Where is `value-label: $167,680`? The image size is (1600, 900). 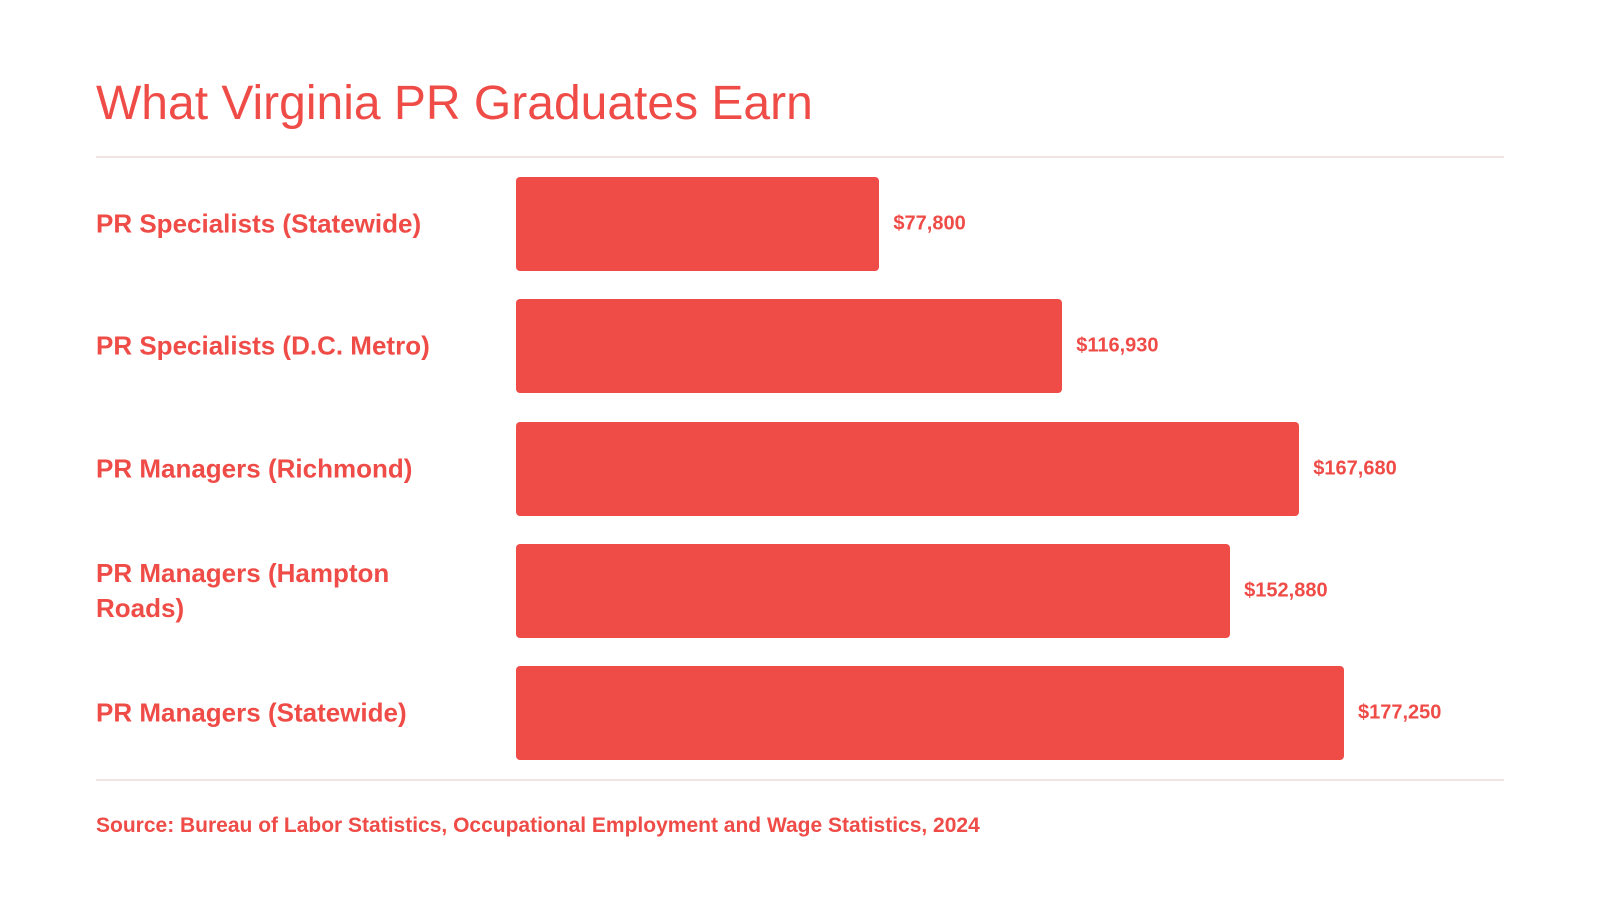 value-label: $167,680 is located at coordinates (1355, 468).